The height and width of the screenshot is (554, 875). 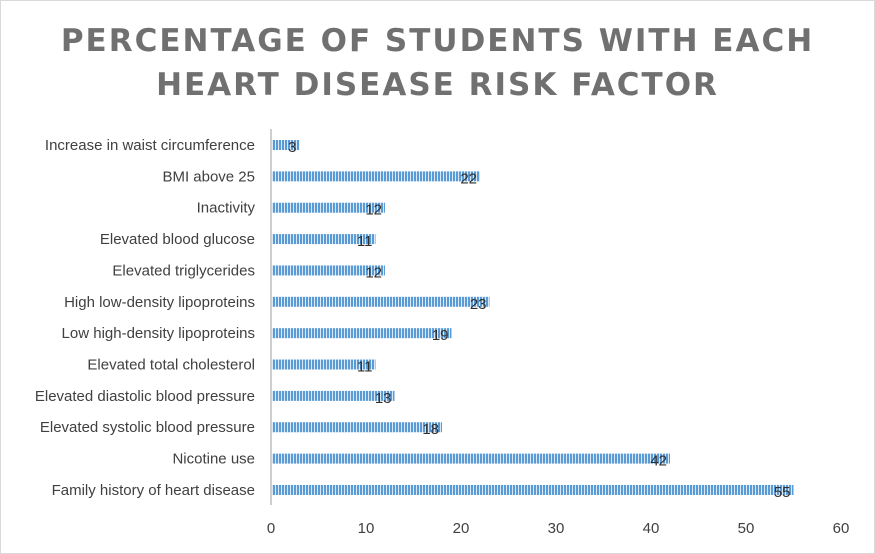 What do you see at coordinates (183, 270) in the screenshot?
I see `category-label: Elevated triglycerides` at bounding box center [183, 270].